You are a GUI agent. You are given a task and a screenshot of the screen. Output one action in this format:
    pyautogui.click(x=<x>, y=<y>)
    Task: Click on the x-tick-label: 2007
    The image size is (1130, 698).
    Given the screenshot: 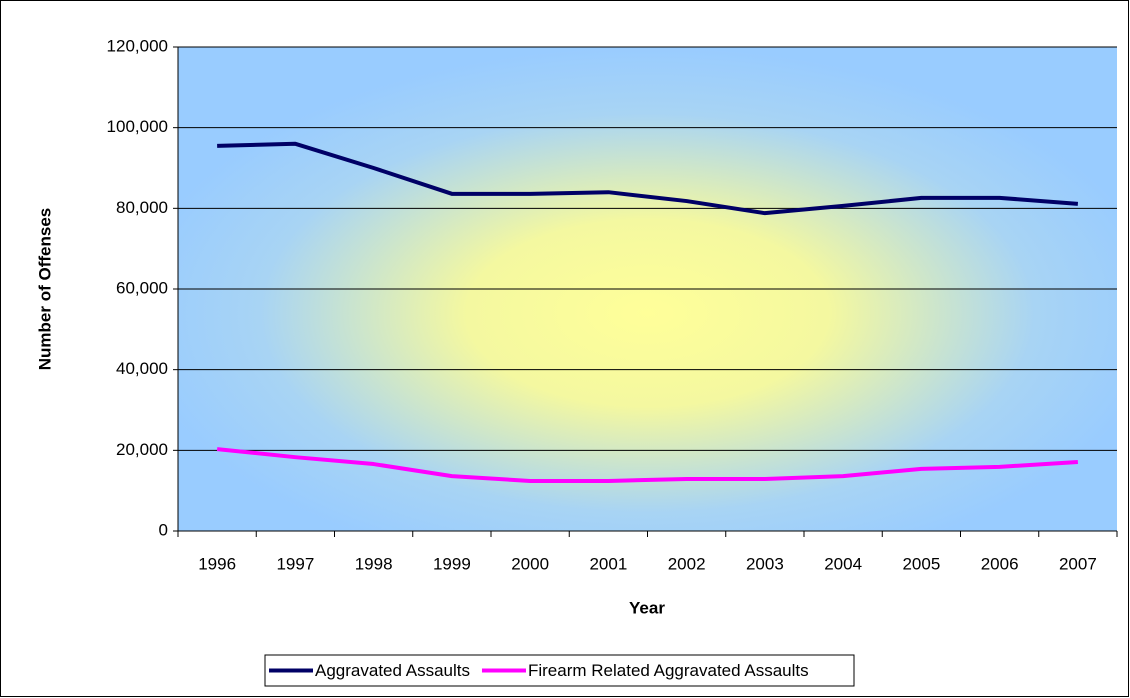 What is the action you would take?
    pyautogui.click(x=1078, y=563)
    